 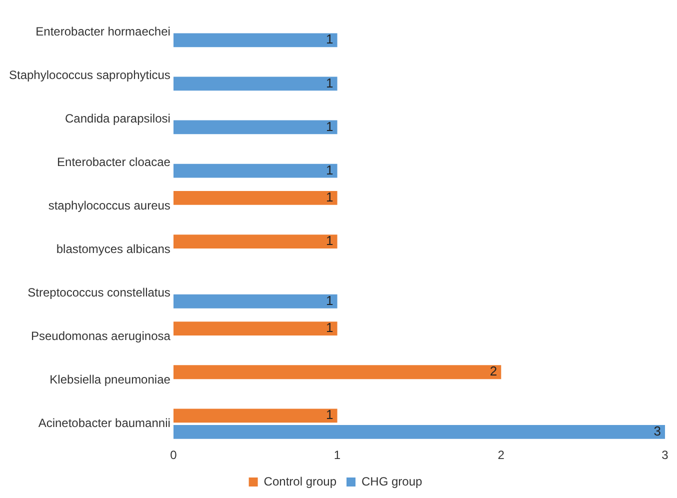 I want to click on y-tick-label: Enterobacter cloacae, so click(x=114, y=161).